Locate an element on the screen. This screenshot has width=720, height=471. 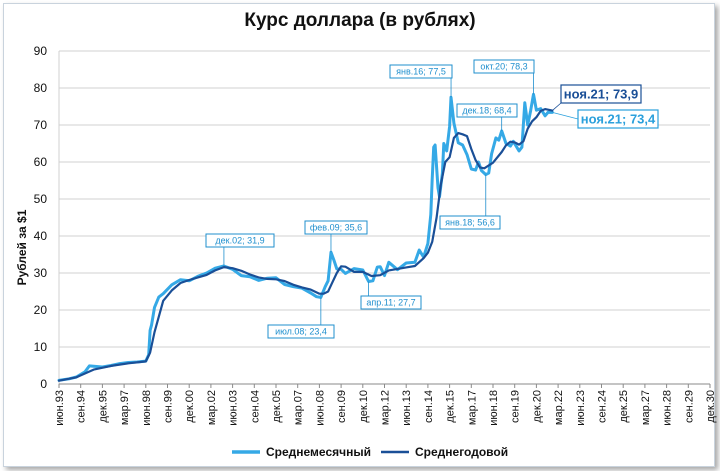
x-tick-label: июн.98 is located at coordinates (147, 408).